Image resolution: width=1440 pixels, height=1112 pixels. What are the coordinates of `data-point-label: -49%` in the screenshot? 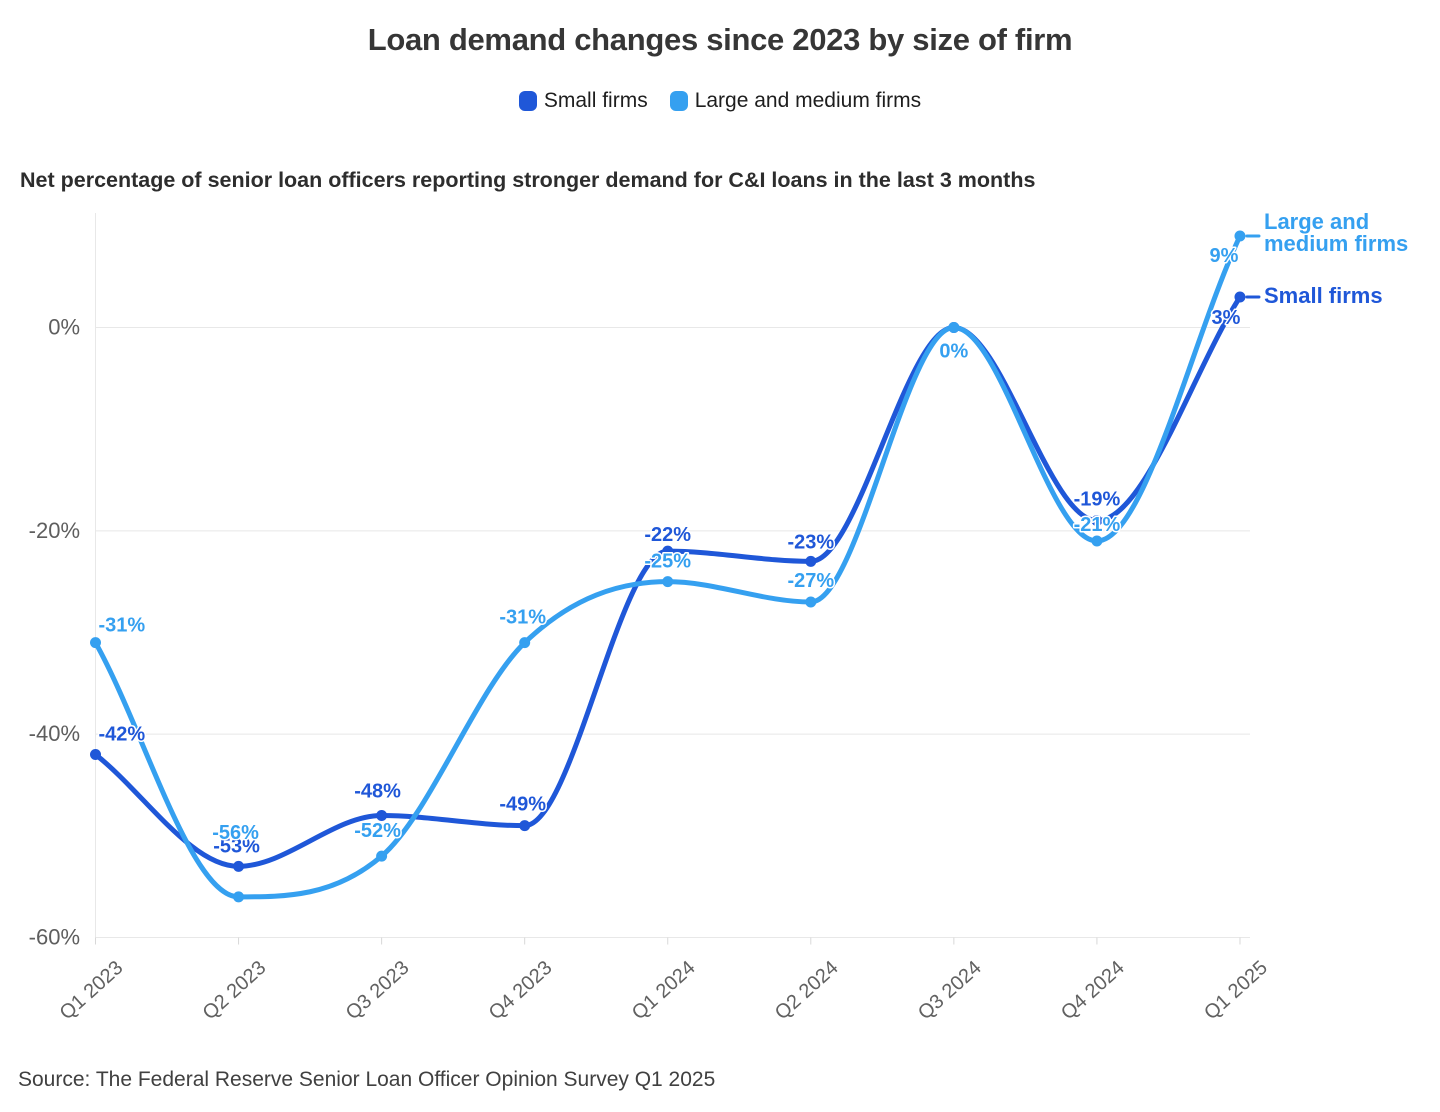 It's located at (522, 805).